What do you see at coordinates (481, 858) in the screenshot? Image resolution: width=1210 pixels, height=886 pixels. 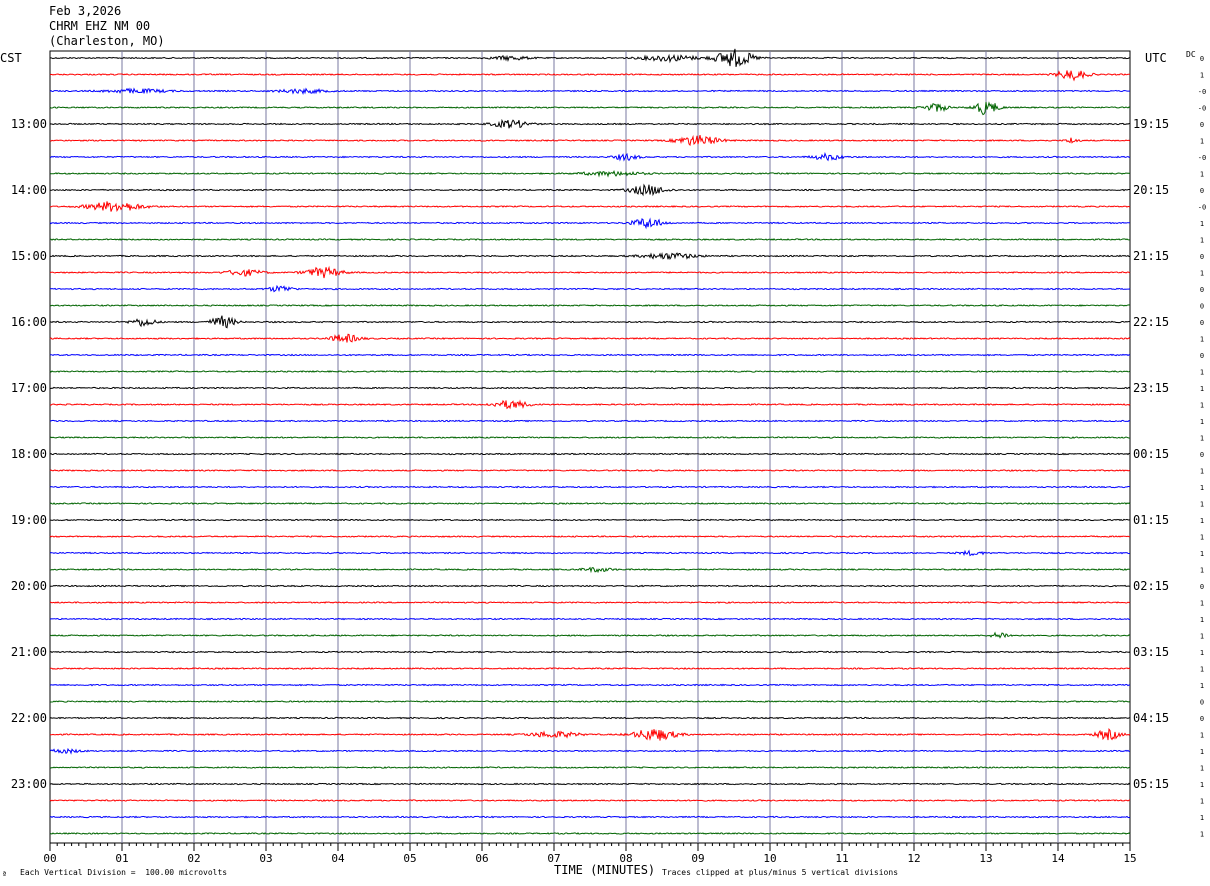 I see `x-tick-label: 06` at bounding box center [481, 858].